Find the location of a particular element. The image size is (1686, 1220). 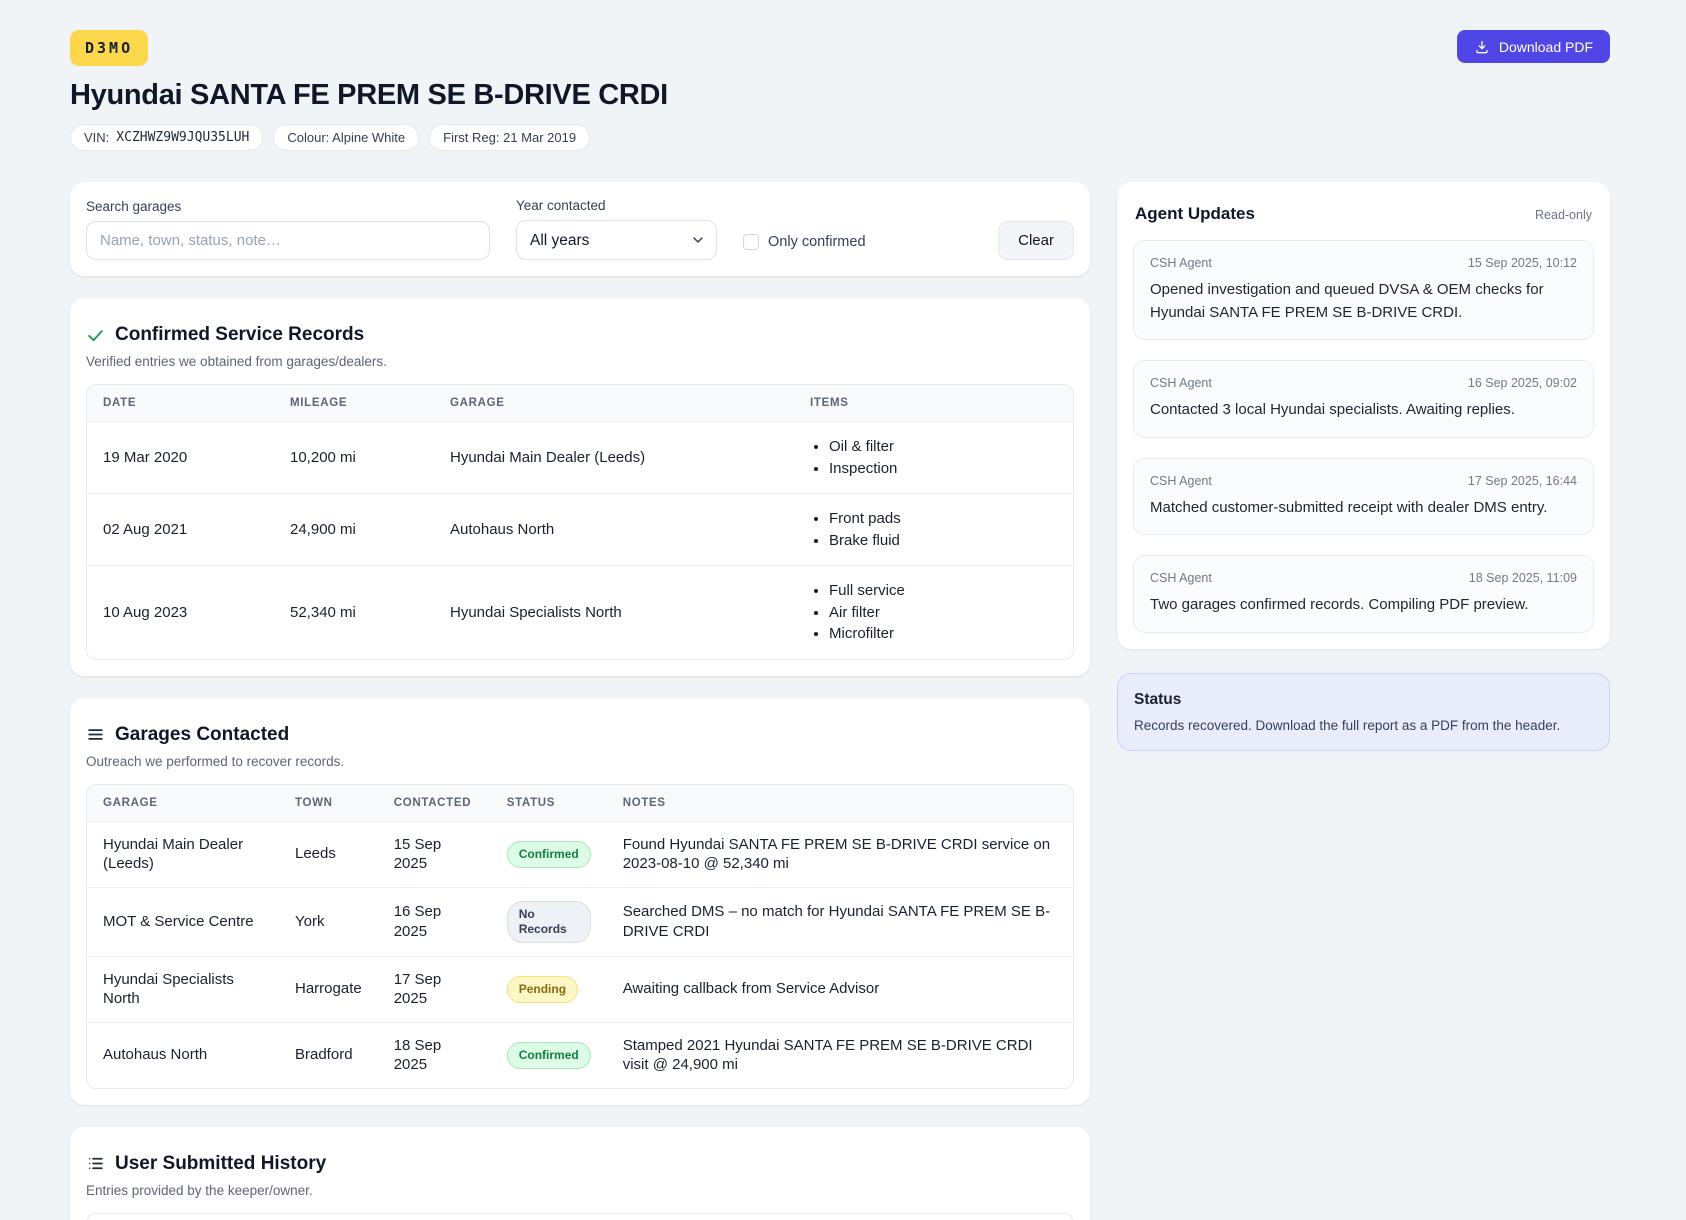

record-mileage: 52,340 mi is located at coordinates (354, 612).